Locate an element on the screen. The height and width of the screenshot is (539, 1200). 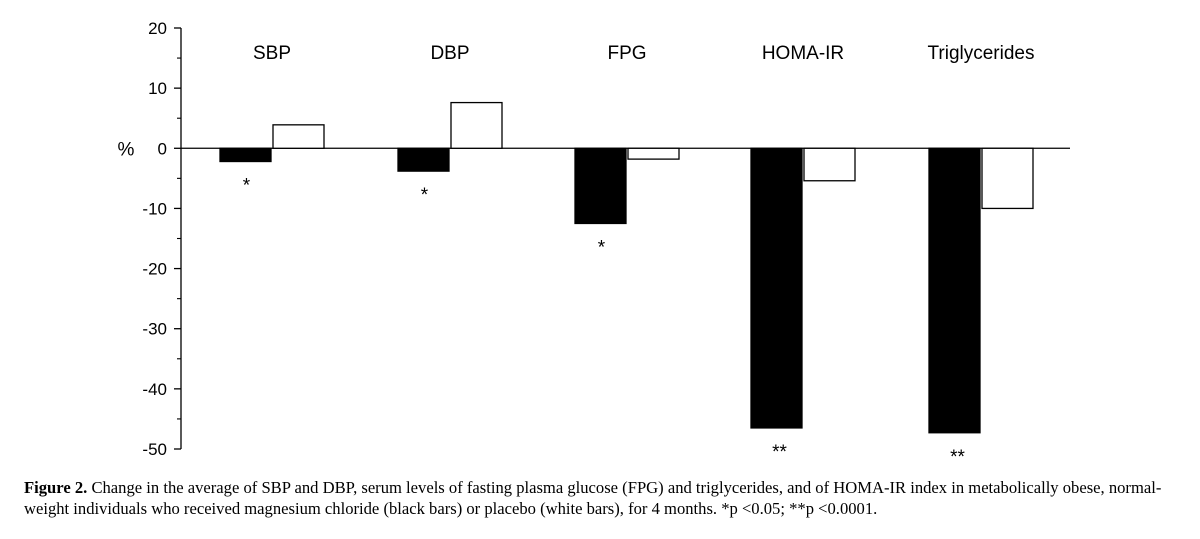
category-label: DBP is located at coordinates (449, 53).